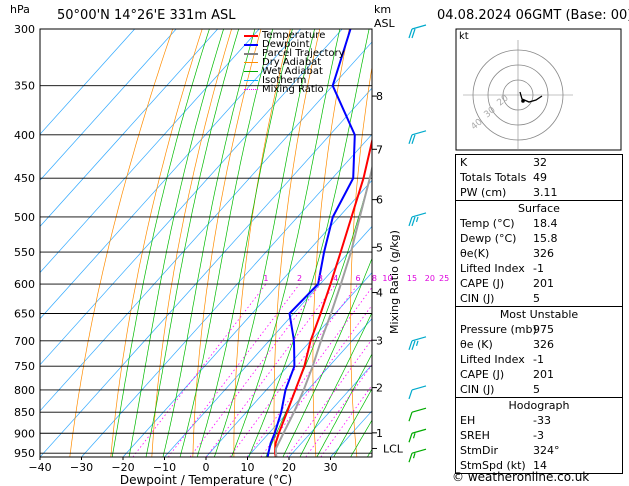 This screenshot has width=629, height=486. I want to click on mixing-ratio-label: 20, so click(430, 278).